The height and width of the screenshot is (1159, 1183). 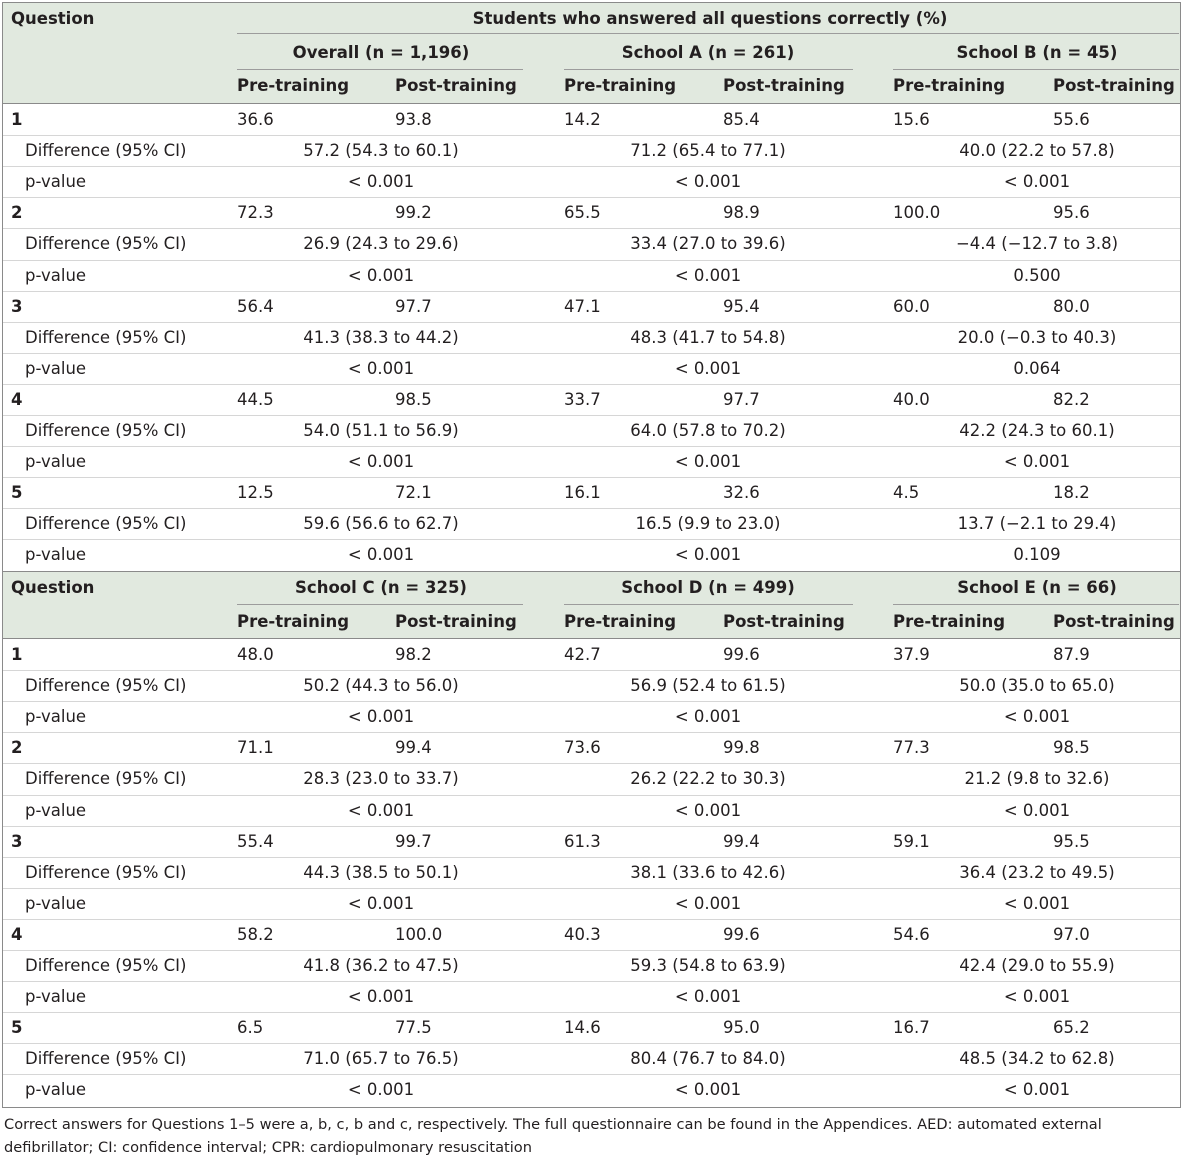 What do you see at coordinates (911, 748) in the screenshot?
I see `pre-value: 77.3` at bounding box center [911, 748].